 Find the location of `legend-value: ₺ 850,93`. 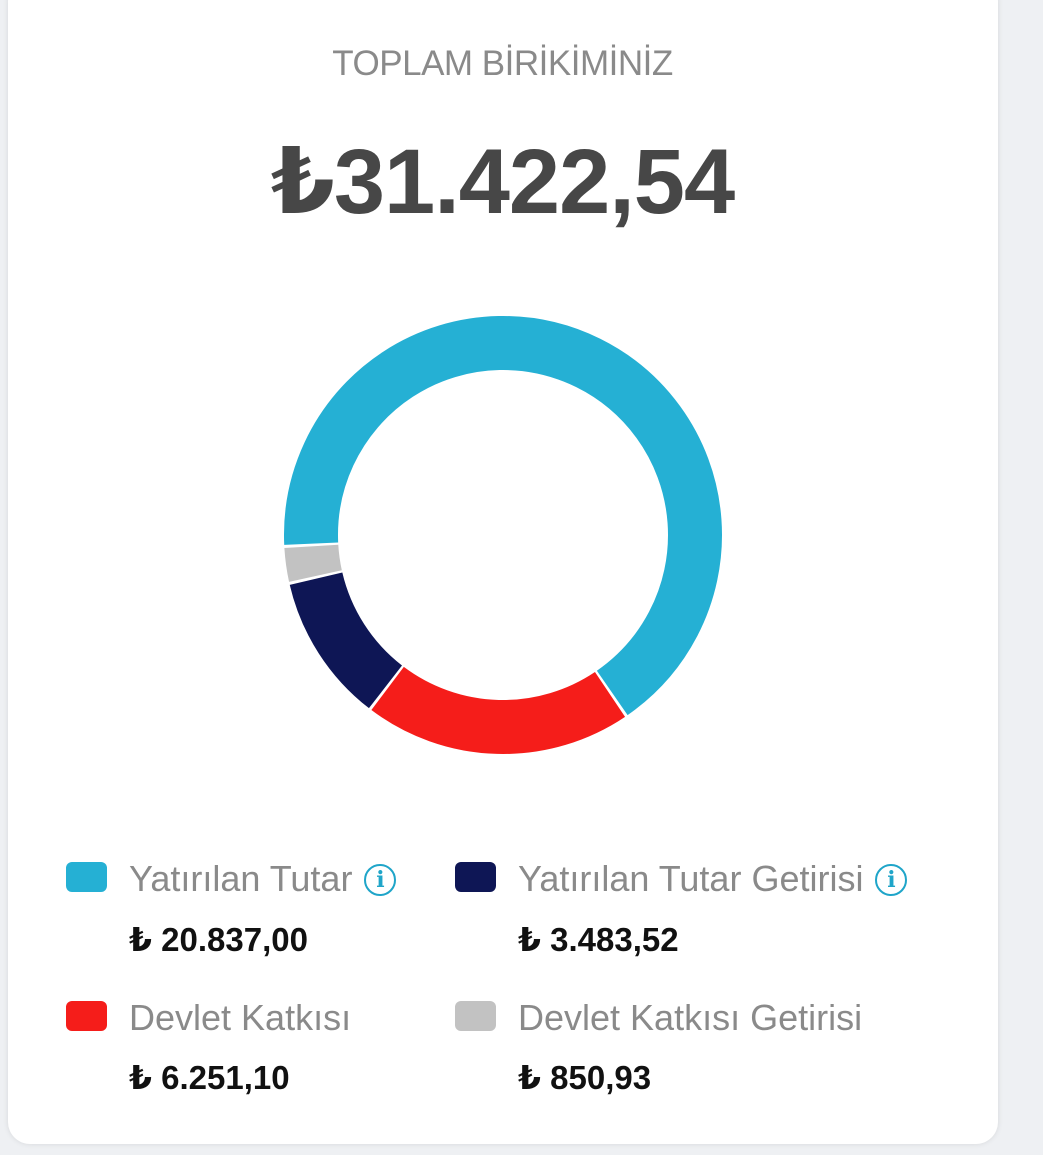

legend-value: ₺ 850,93 is located at coordinates (585, 1077).